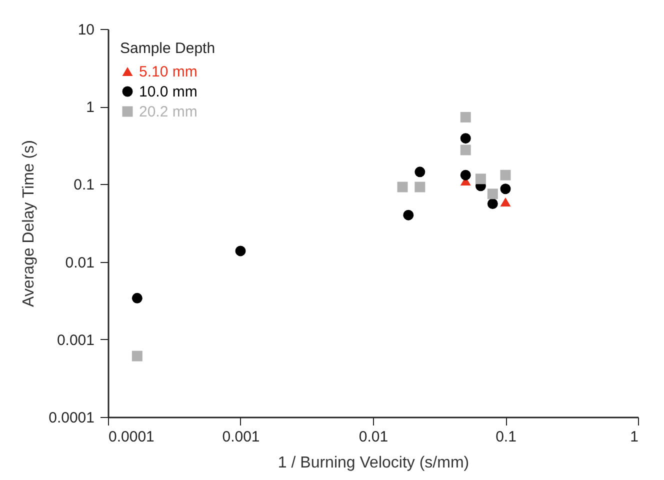 The width and height of the screenshot is (664, 480). What do you see at coordinates (168, 112) in the screenshot?
I see `legend-label: 20.2 mm` at bounding box center [168, 112].